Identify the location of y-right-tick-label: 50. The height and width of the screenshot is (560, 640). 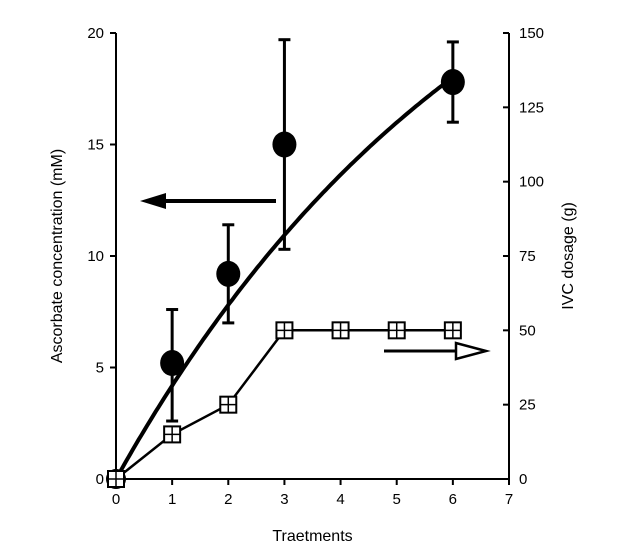
(527, 330).